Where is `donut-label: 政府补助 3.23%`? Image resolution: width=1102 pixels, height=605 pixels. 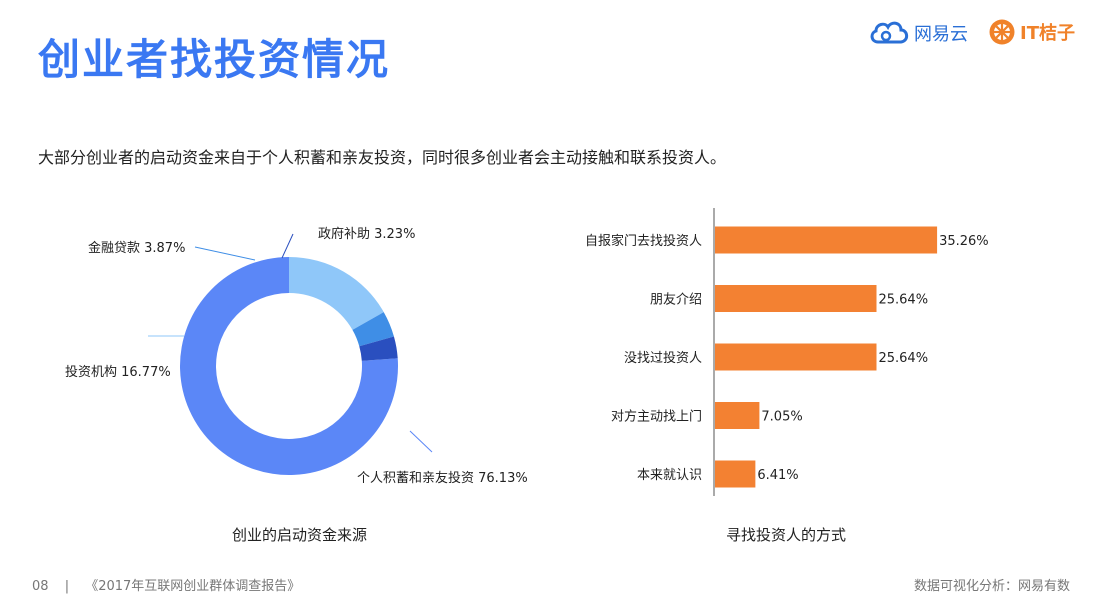
donut-label: 政府补助 3.23% is located at coordinates (366, 234).